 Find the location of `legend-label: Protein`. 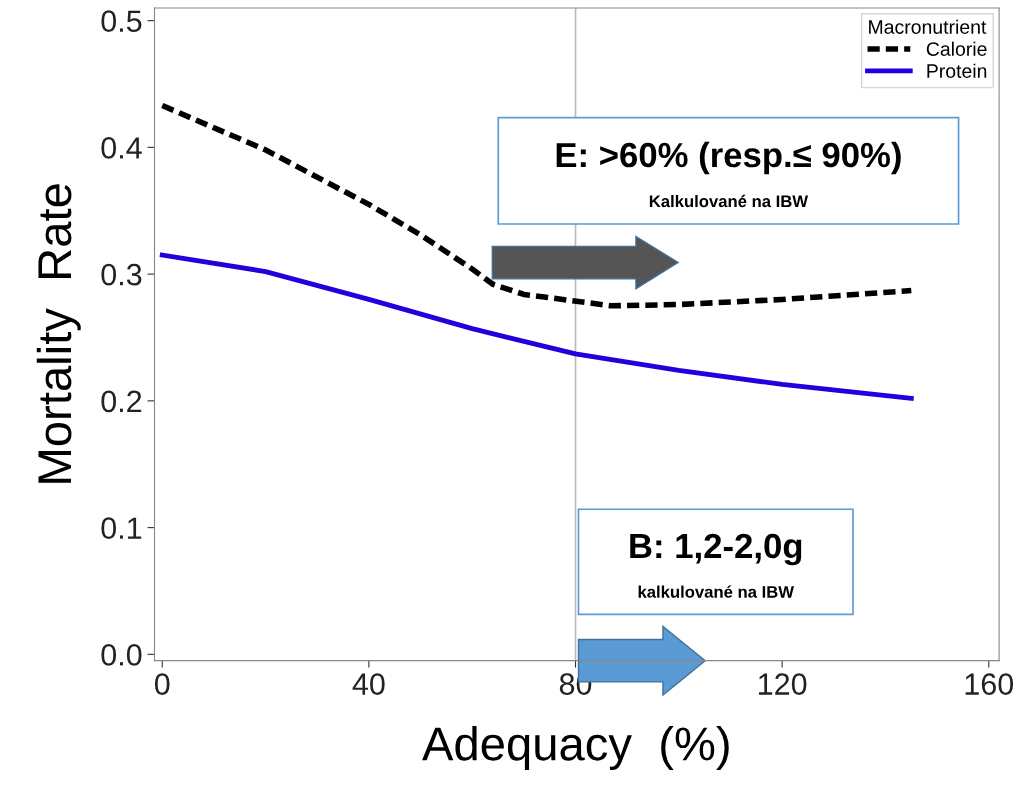

legend-label: Protein is located at coordinates (957, 70).